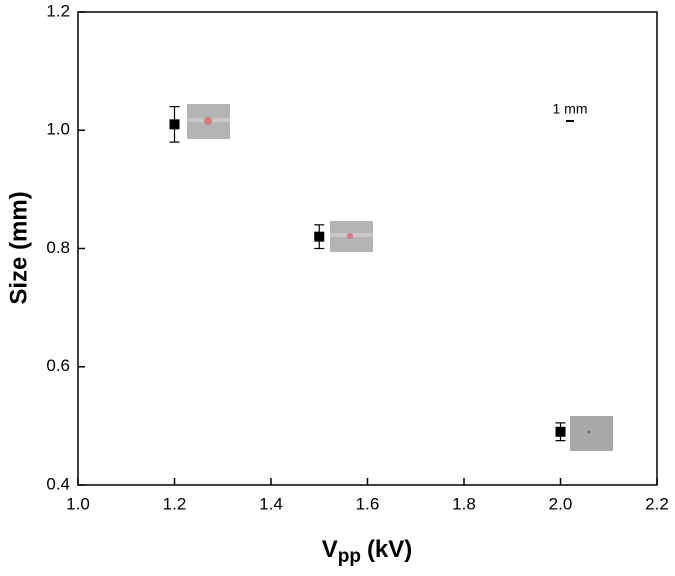 The image size is (675, 576). Describe the element at coordinates (464, 503) in the screenshot. I see `x-tick-label: 1.8` at that location.